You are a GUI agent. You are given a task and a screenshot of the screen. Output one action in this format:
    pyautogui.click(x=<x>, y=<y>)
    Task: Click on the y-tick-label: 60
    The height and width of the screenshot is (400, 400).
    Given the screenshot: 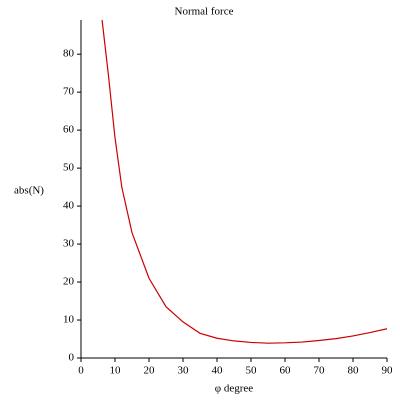 What is the action you would take?
    pyautogui.click(x=69, y=130)
    